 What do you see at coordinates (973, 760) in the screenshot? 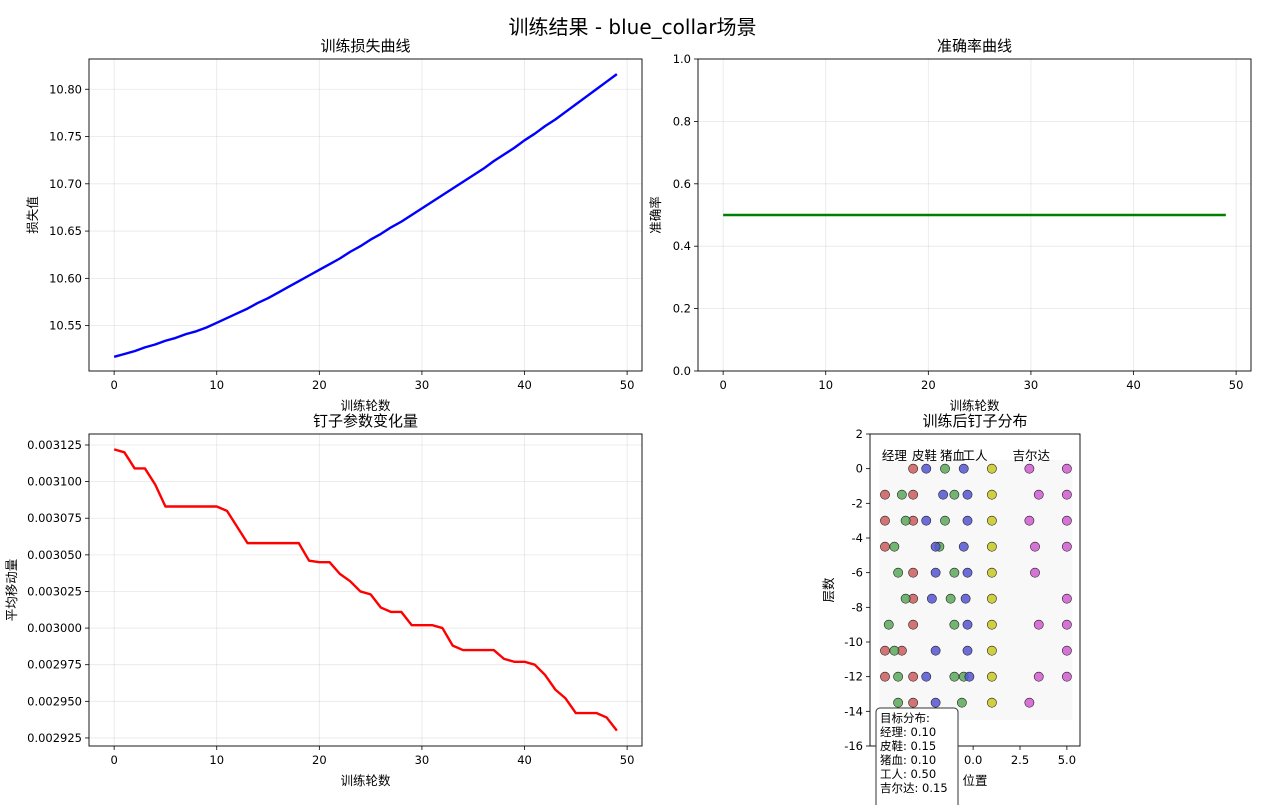
I see `x-tick-label: 0.0` at bounding box center [973, 760].